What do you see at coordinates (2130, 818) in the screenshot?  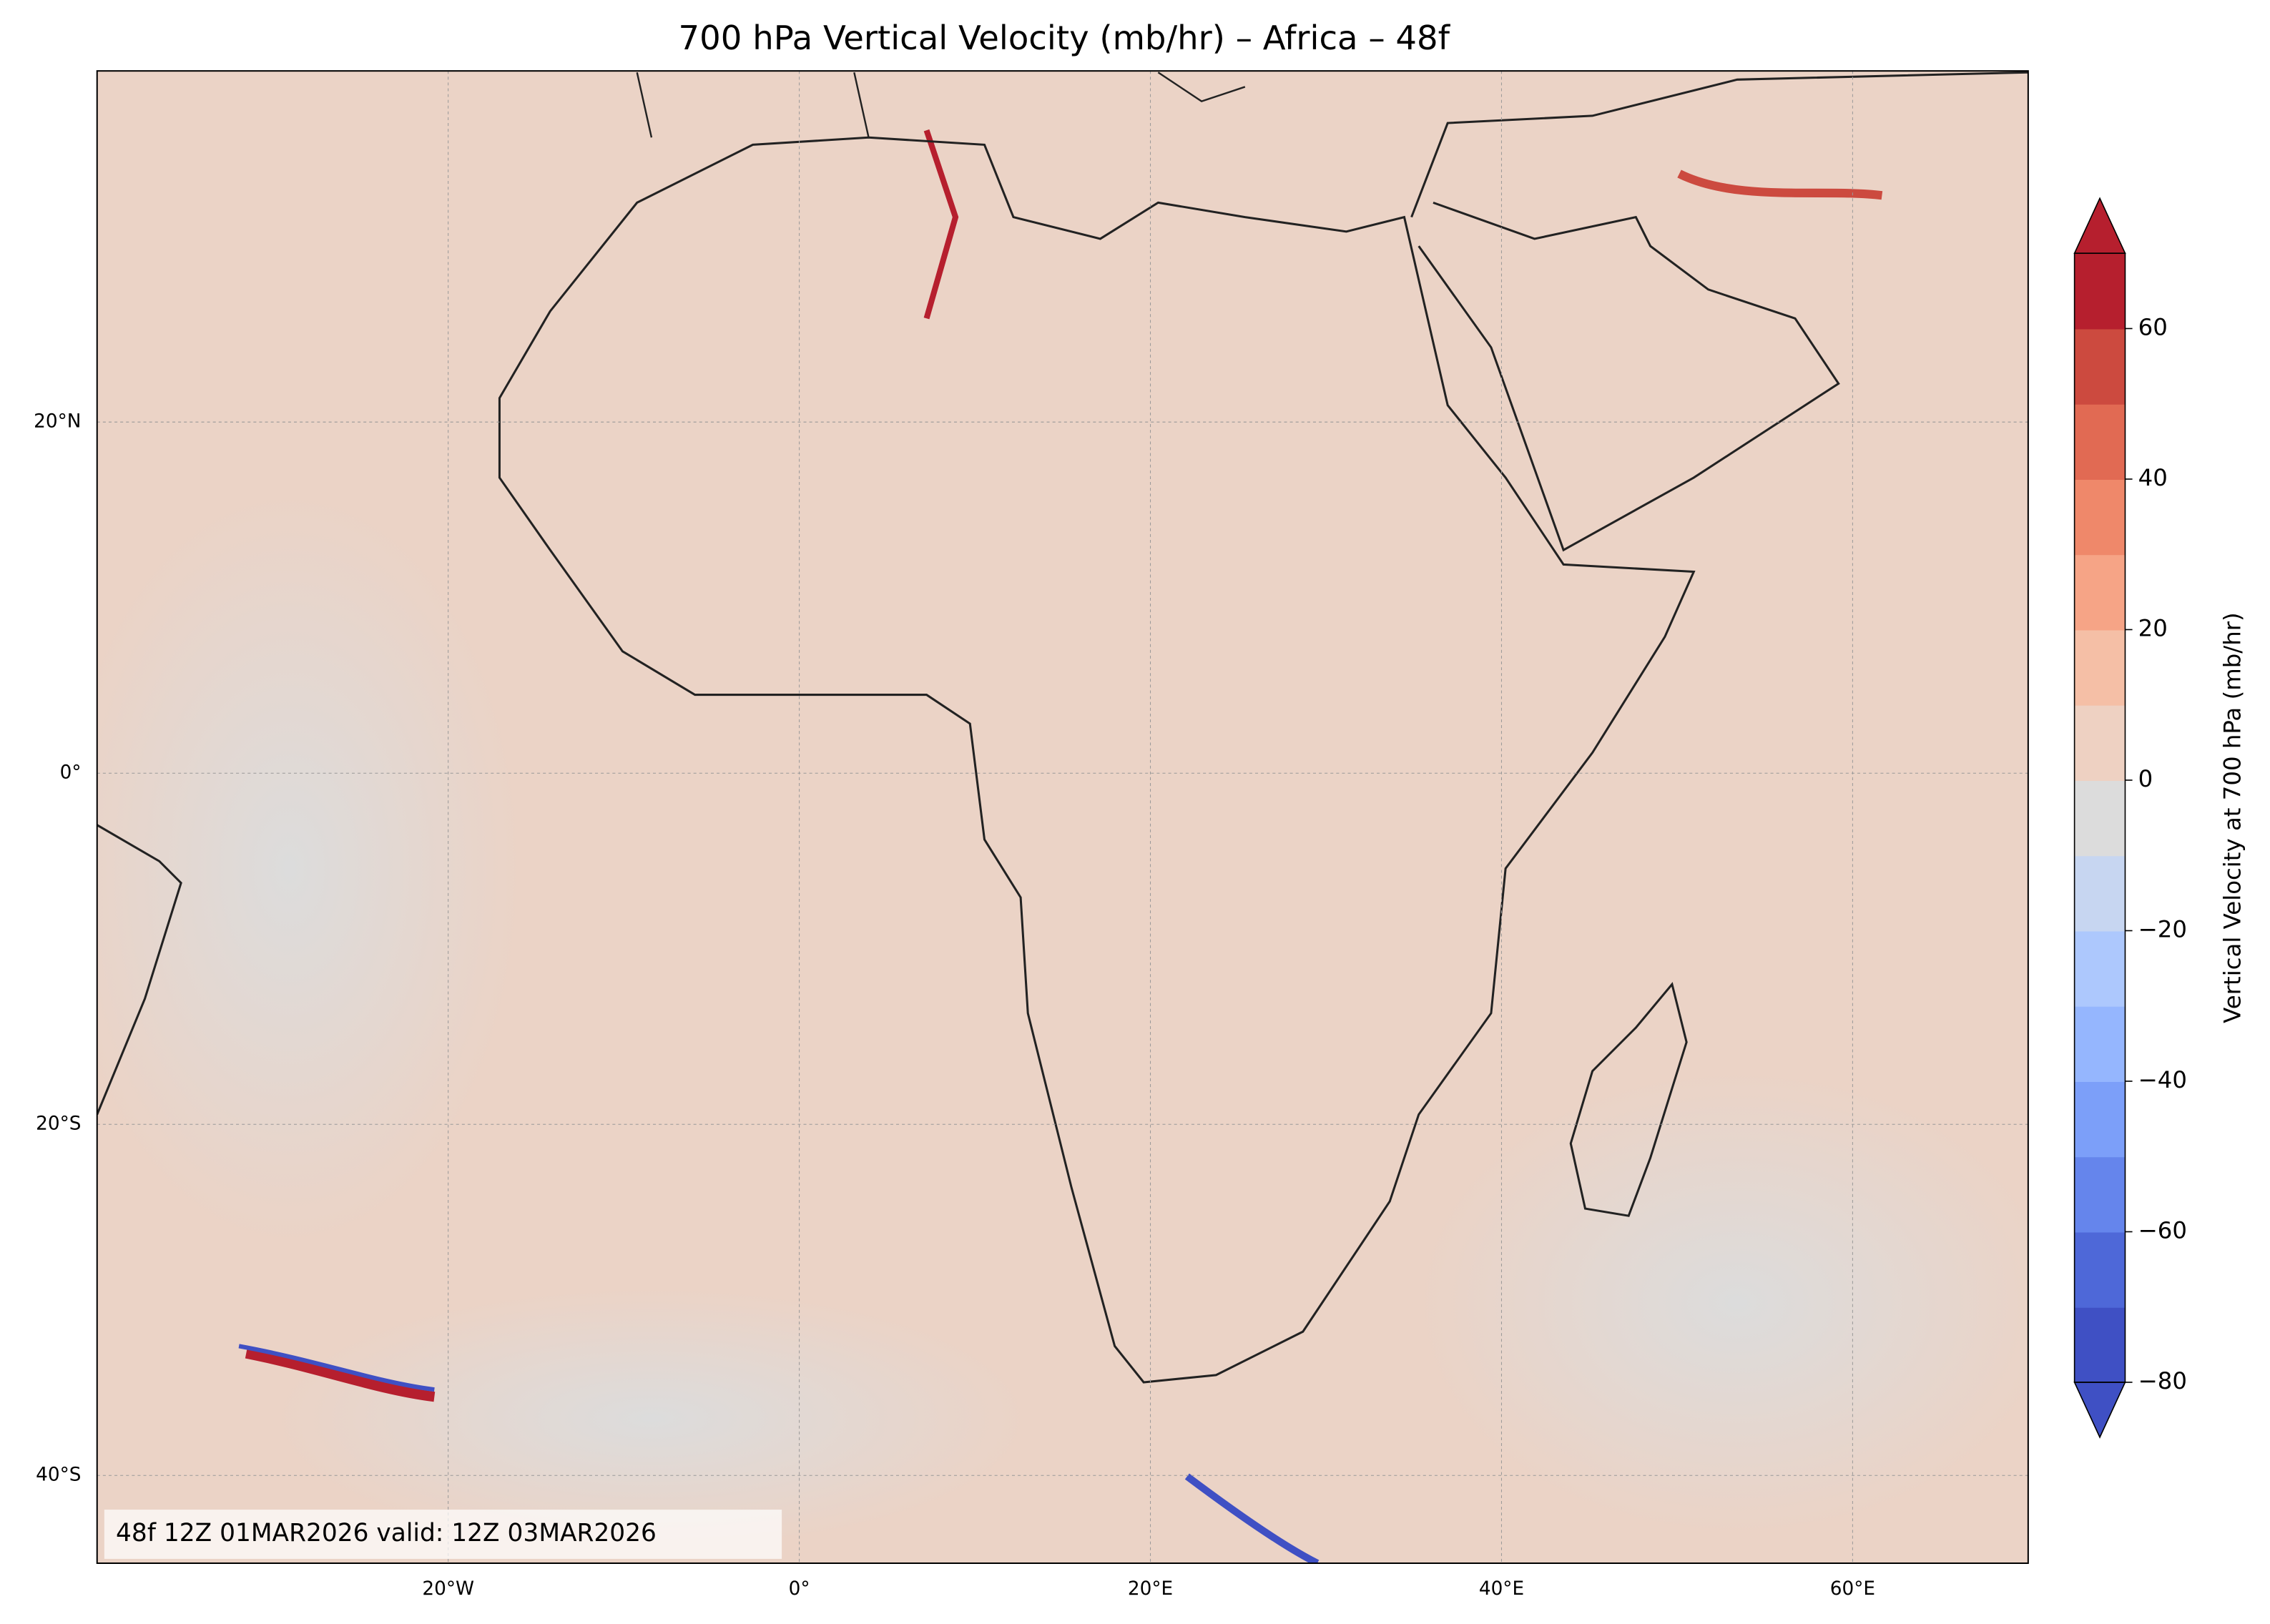 I see `colorbar: −80 −60 −40 −20 0 20 40 60` at bounding box center [2130, 818].